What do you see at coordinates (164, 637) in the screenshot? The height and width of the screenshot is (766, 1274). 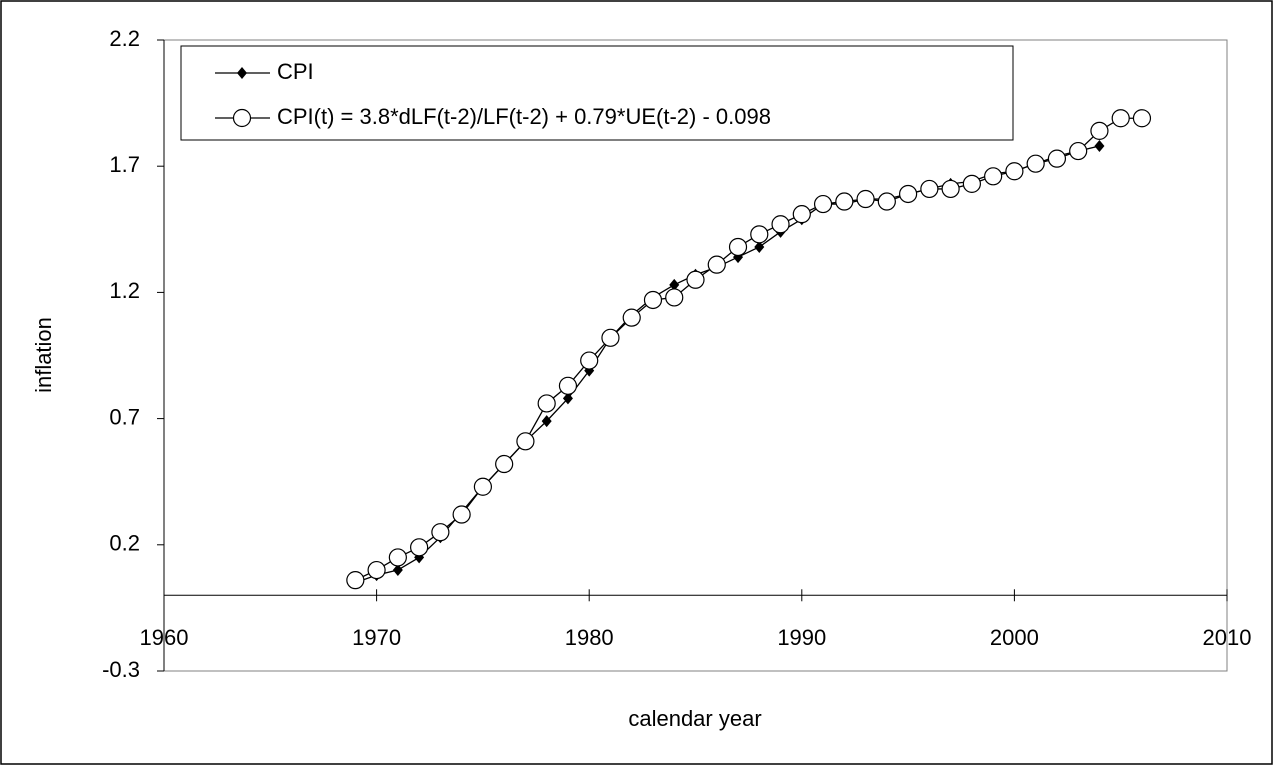 I see `x-tick-label: 1960` at bounding box center [164, 637].